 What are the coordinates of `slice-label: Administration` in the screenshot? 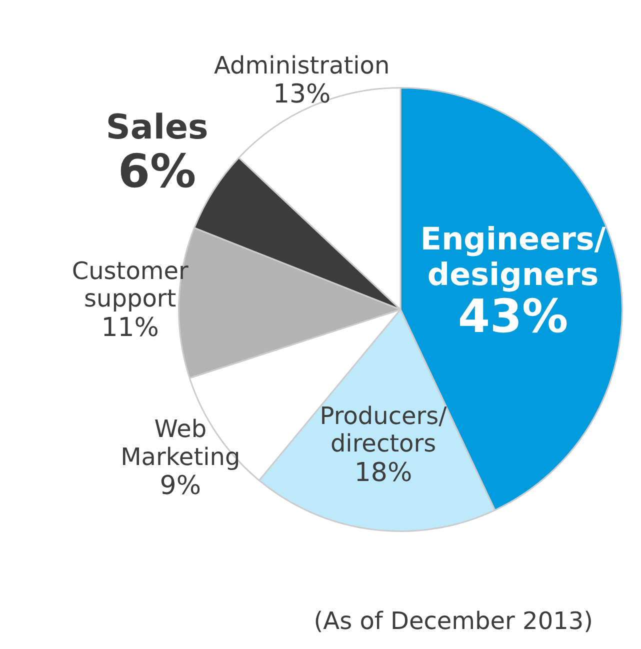 It's located at (302, 66).